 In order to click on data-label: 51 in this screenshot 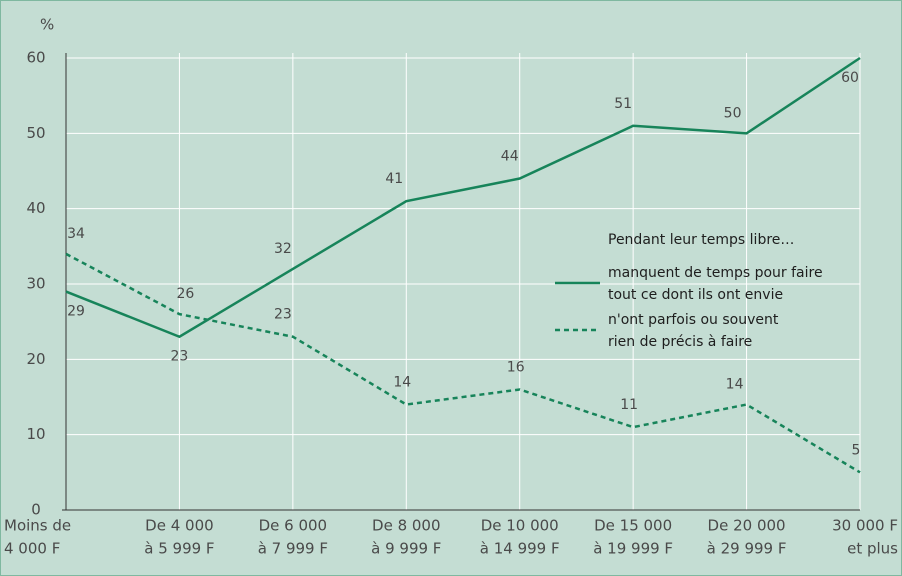, I will do `click(623, 104)`.